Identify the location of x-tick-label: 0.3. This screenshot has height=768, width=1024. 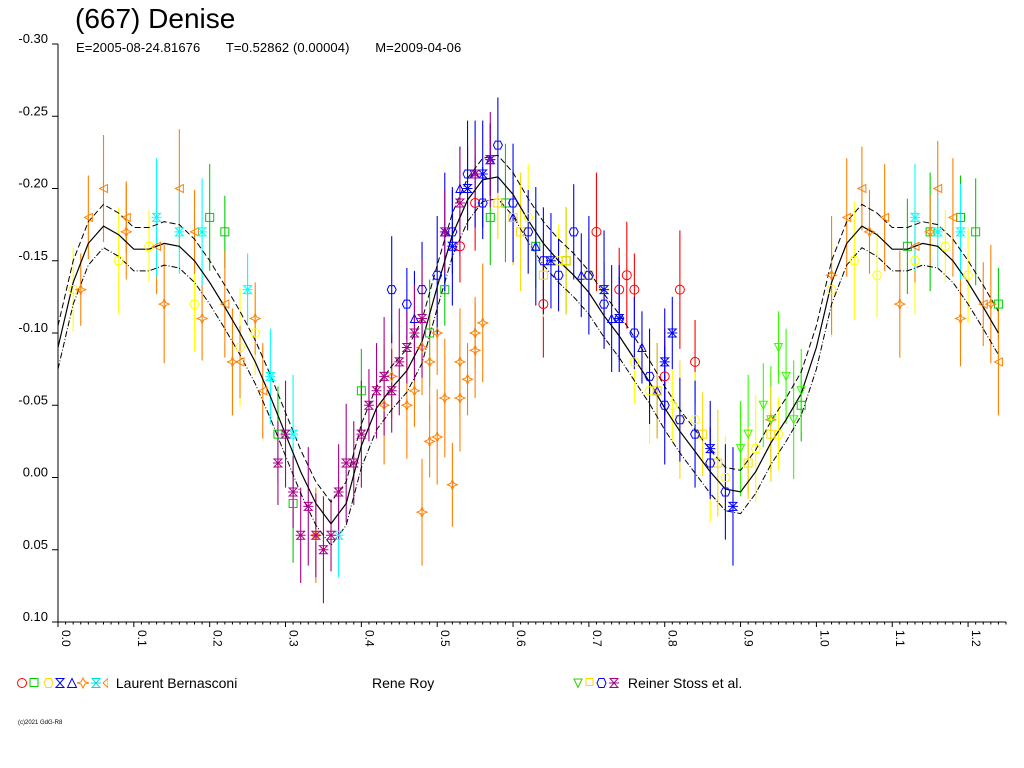
(294, 638).